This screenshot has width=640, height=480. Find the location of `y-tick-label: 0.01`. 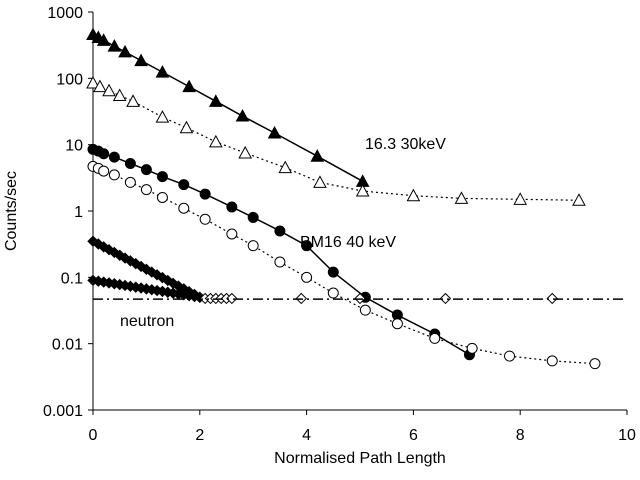

y-tick-label: 0.01 is located at coordinates (67, 345).